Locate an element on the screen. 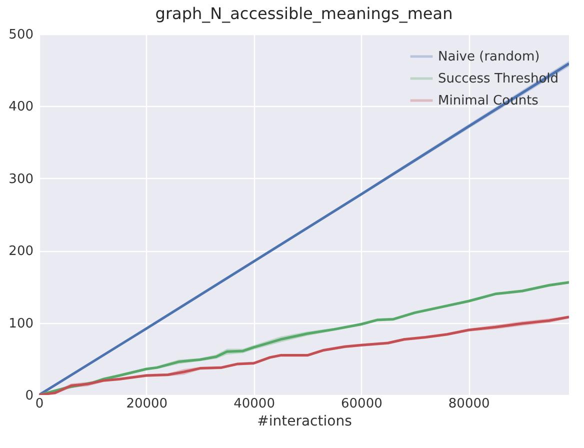 The width and height of the screenshot is (584, 448). x-tick-label: 60000 is located at coordinates (361, 404).